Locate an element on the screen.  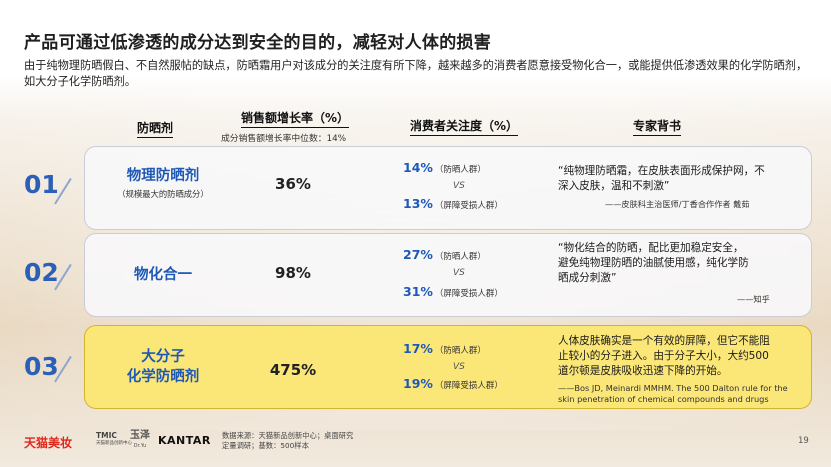
attention-sunscreen: 17% （防晒人群） is located at coordinates (444, 348).